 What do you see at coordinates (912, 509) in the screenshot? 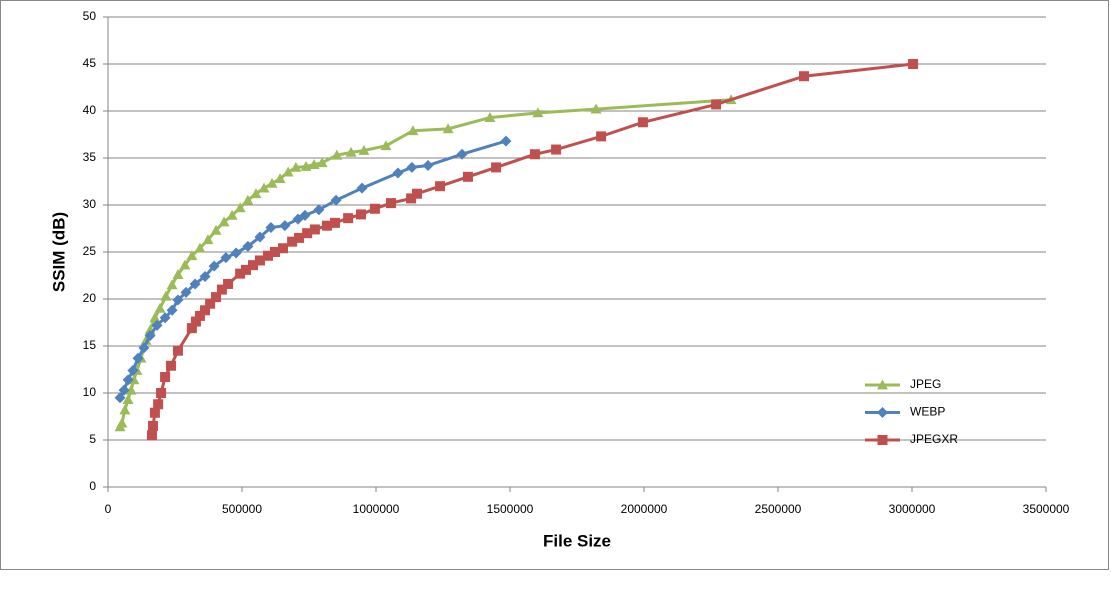
I see `x-tick-label: 3000000` at bounding box center [912, 509].